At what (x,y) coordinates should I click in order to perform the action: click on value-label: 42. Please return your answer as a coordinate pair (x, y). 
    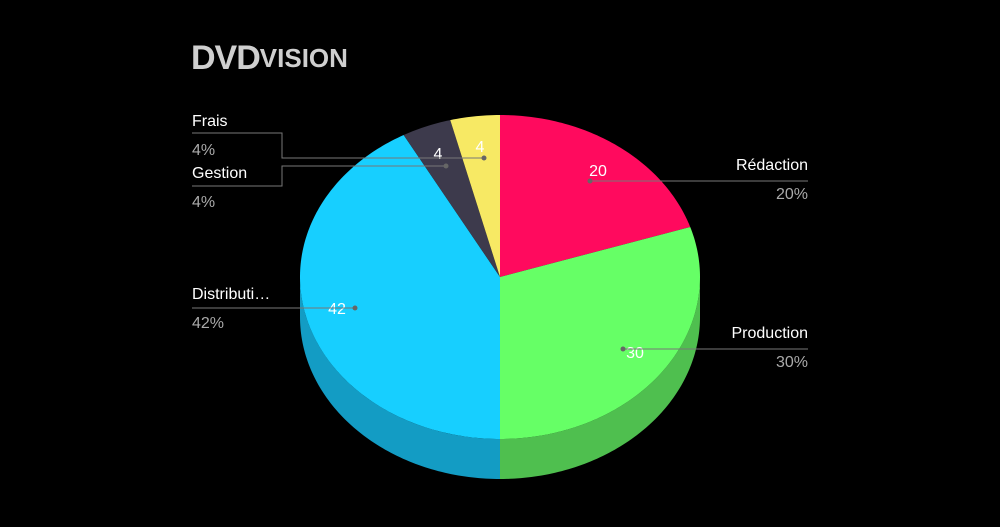
    Looking at the image, I should click on (337, 309).